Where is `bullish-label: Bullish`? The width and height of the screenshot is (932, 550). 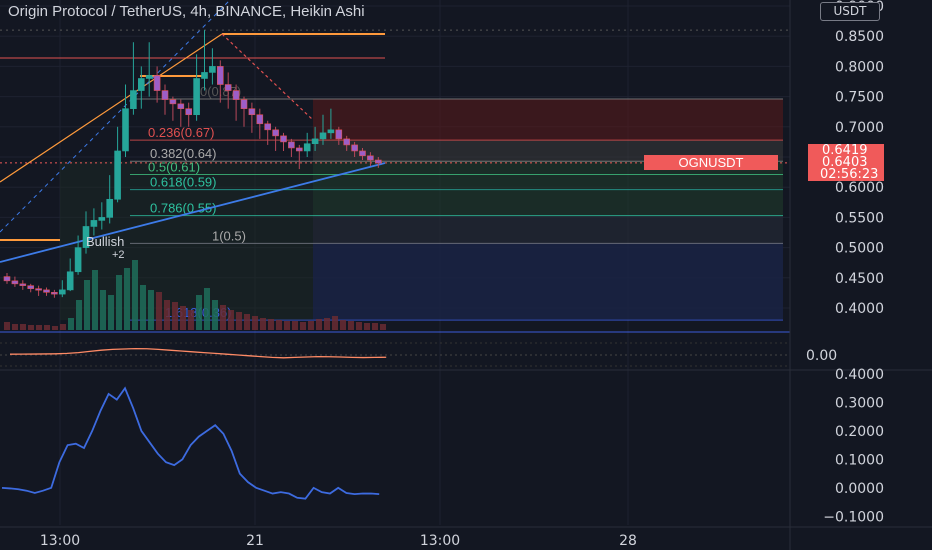
bullish-label: Bullish is located at coordinates (105, 241).